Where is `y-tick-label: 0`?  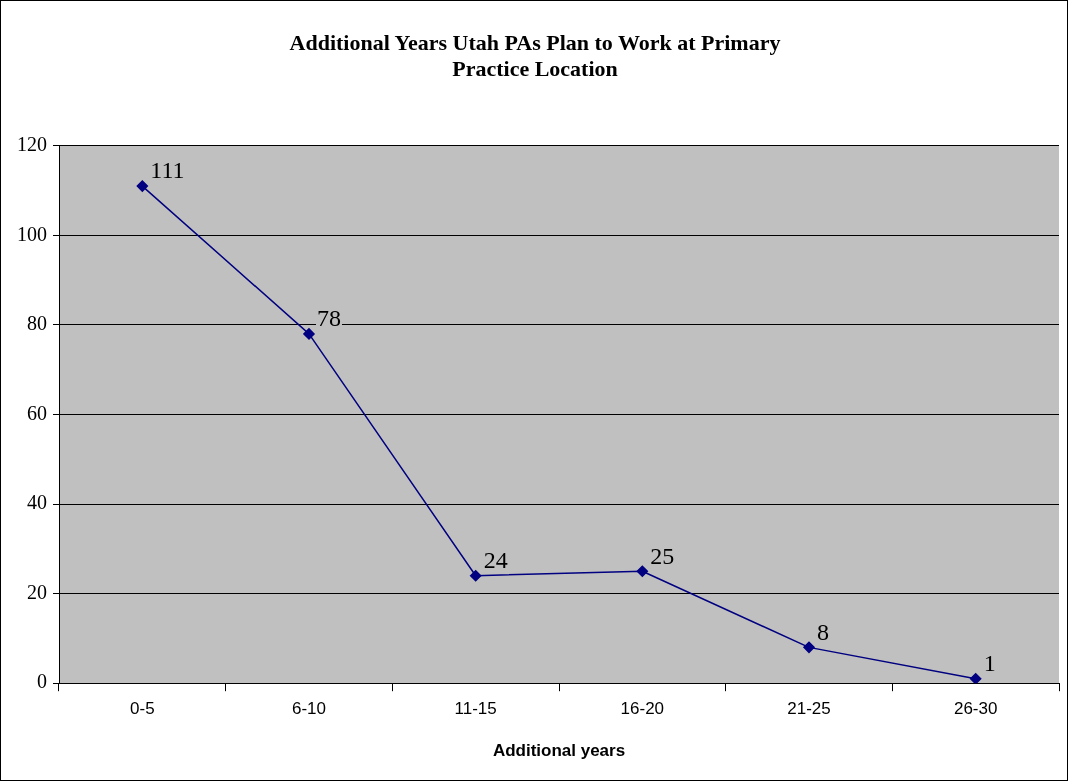 y-tick-label: 0 is located at coordinates (42, 681).